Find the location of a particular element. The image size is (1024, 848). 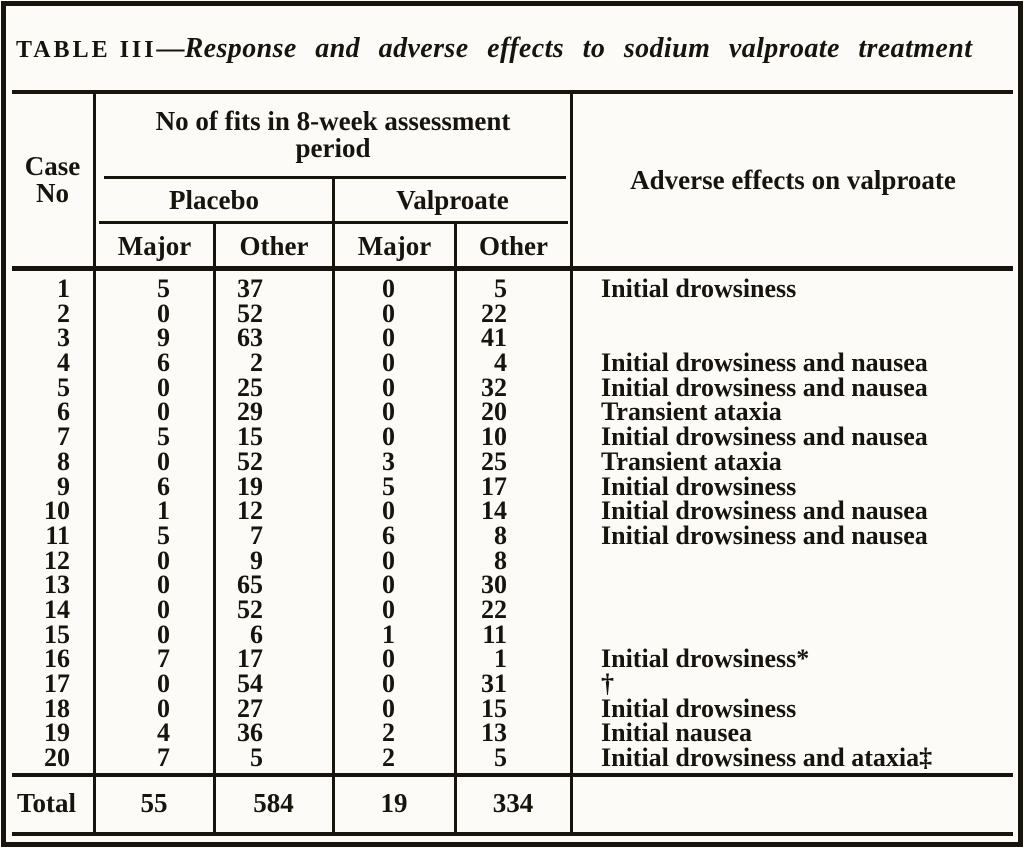

valproate-other-cell: 5 is located at coordinates (500, 758).